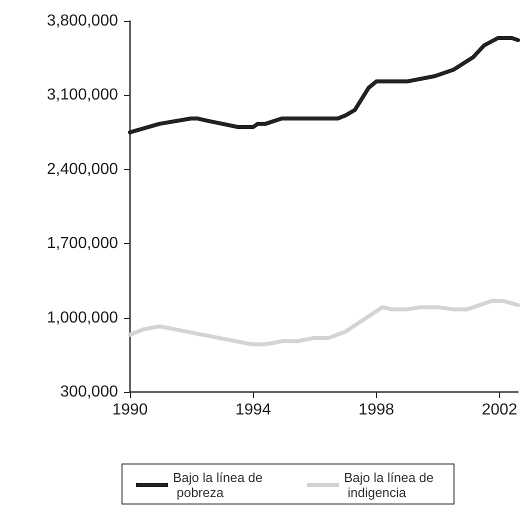 This screenshot has height=508, width=524. I want to click on legend-label: Bajo la línea de pobreza, so click(218, 485).